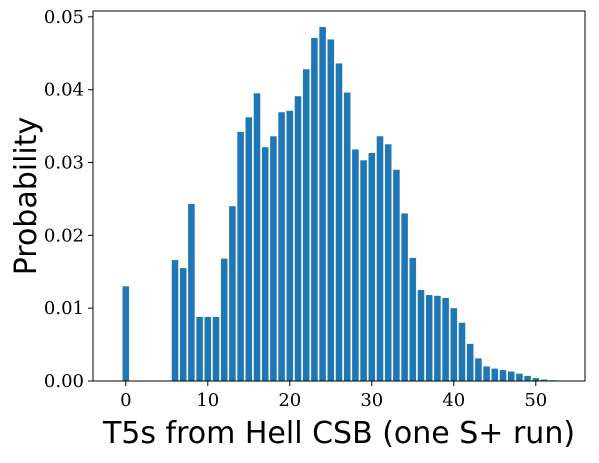 The image size is (599, 463). What do you see at coordinates (64, 235) in the screenshot?
I see `y-tick-label: 0.02` at bounding box center [64, 235].